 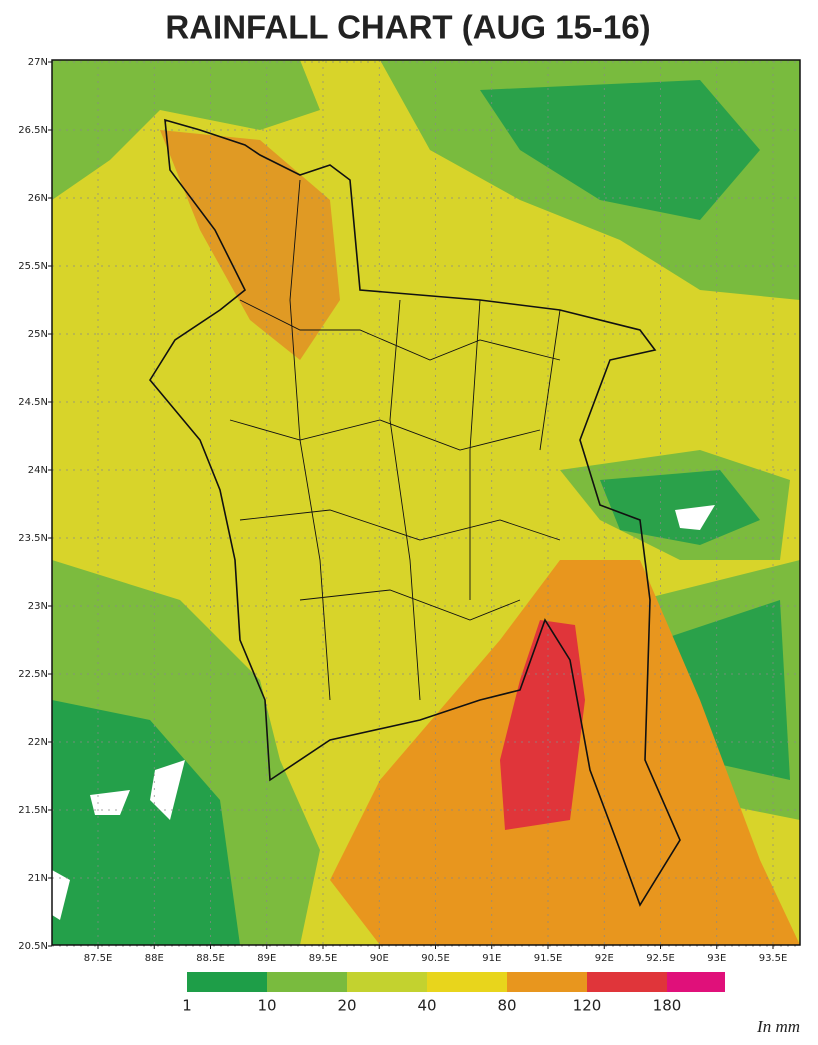 I want to click on colorbar-label: 80, so click(x=506, y=1006).